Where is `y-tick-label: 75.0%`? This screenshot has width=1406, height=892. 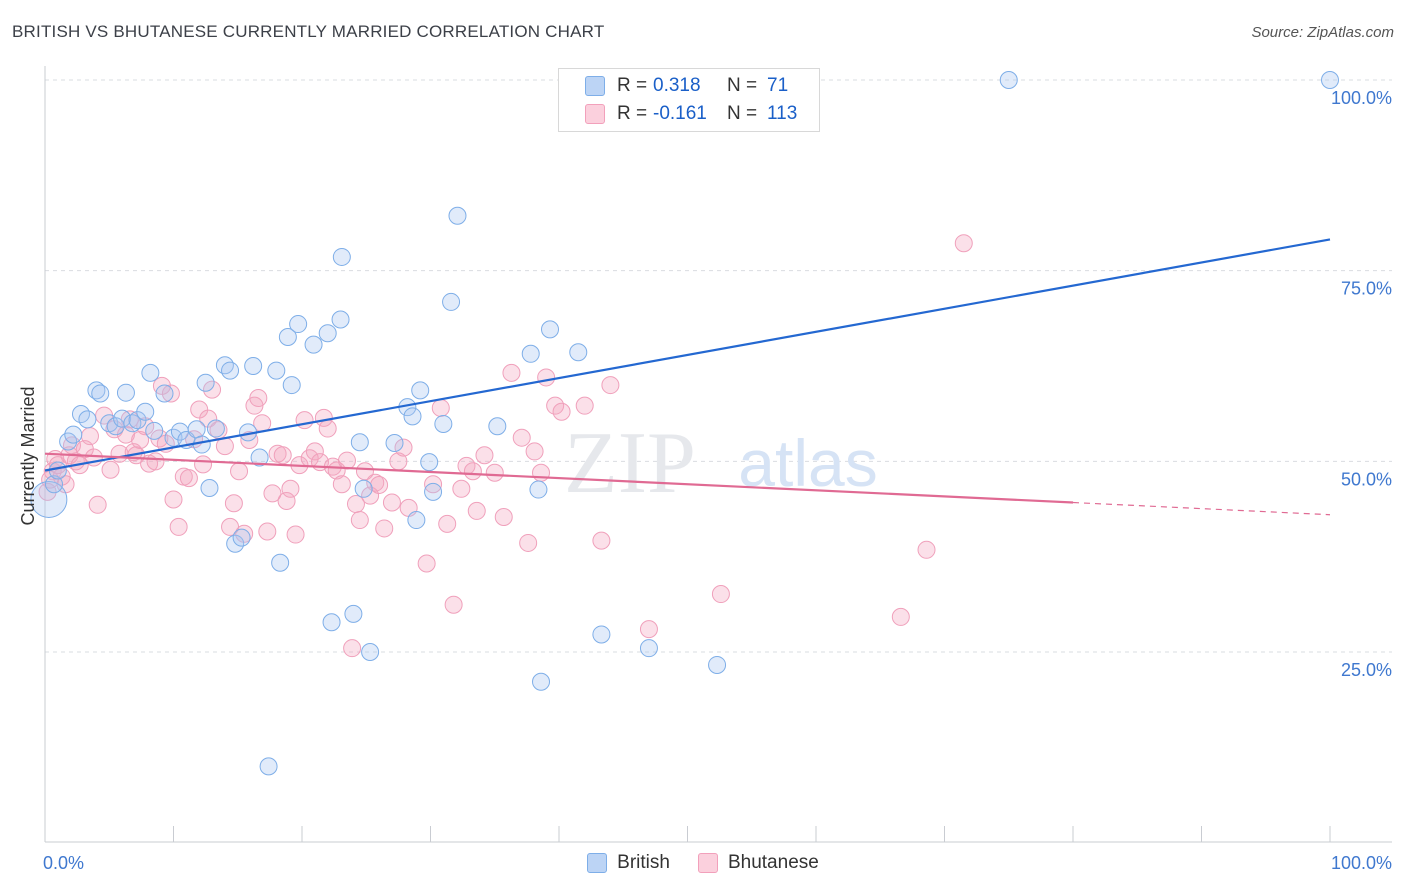 y-tick-label: 75.0% is located at coordinates (1366, 289).